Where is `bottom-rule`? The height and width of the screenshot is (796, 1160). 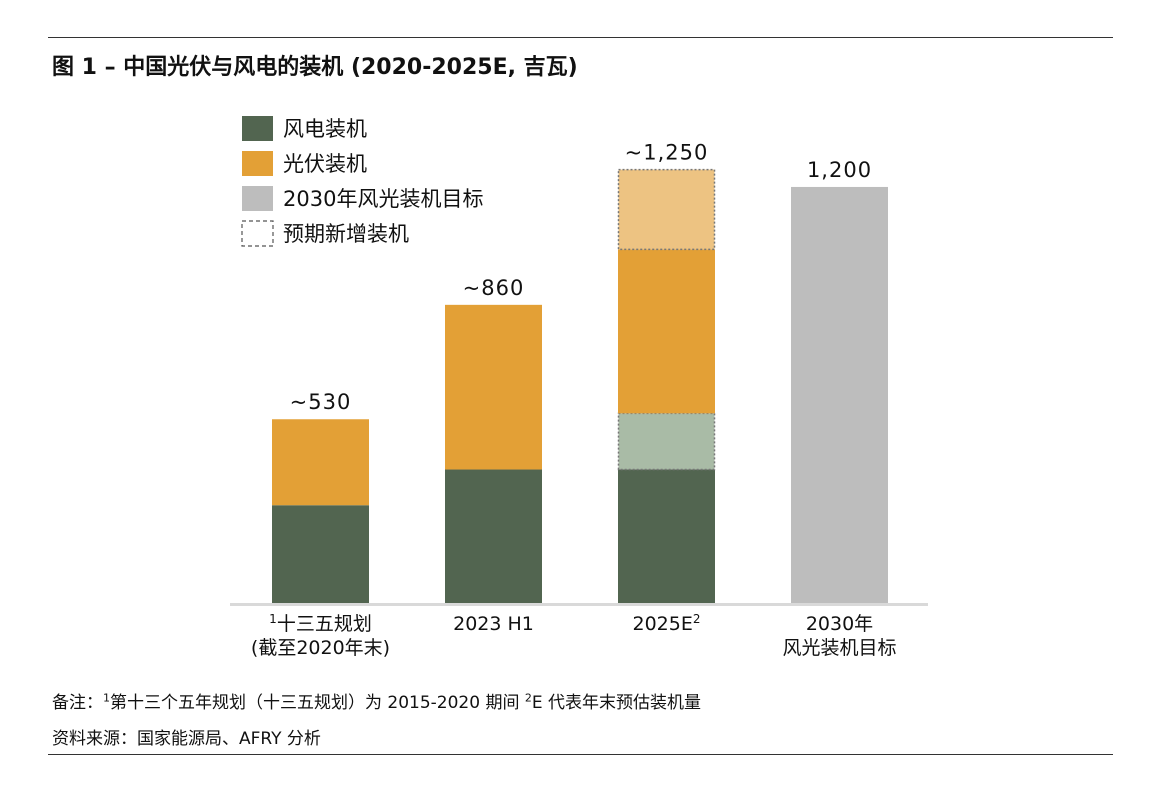
bottom-rule is located at coordinates (580, 754).